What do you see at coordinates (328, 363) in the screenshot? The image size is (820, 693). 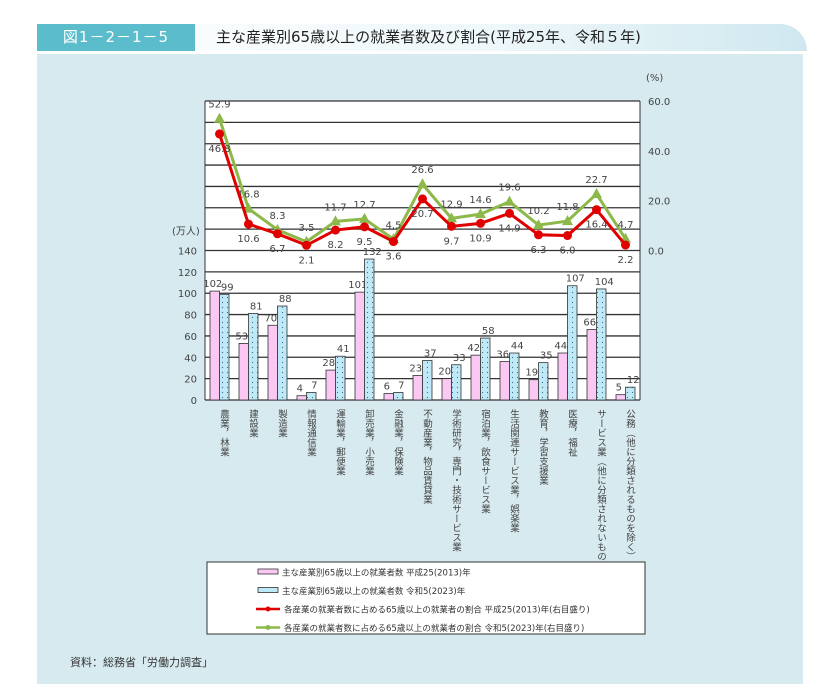 I see `bar-2013-label: 28` at bounding box center [328, 363].